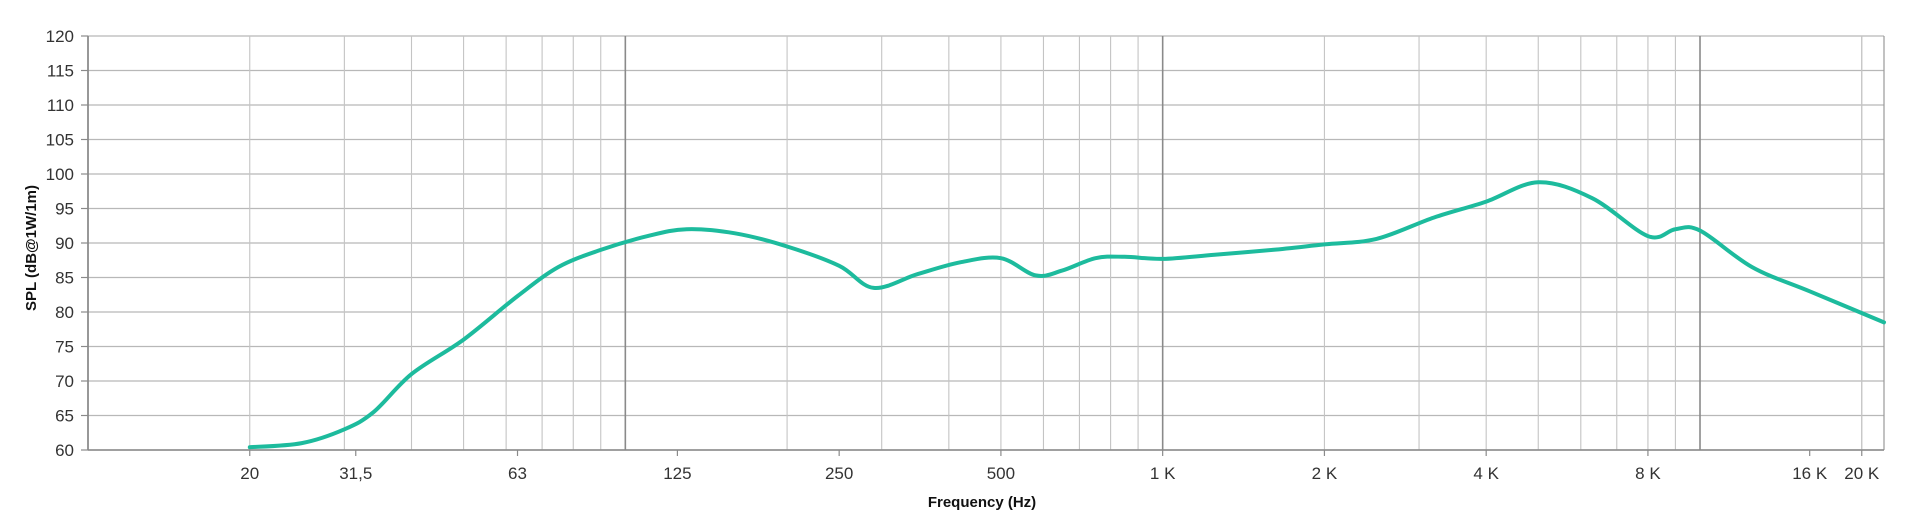  What do you see at coordinates (64, 278) in the screenshot?
I see `y-tick-label: 85` at bounding box center [64, 278].